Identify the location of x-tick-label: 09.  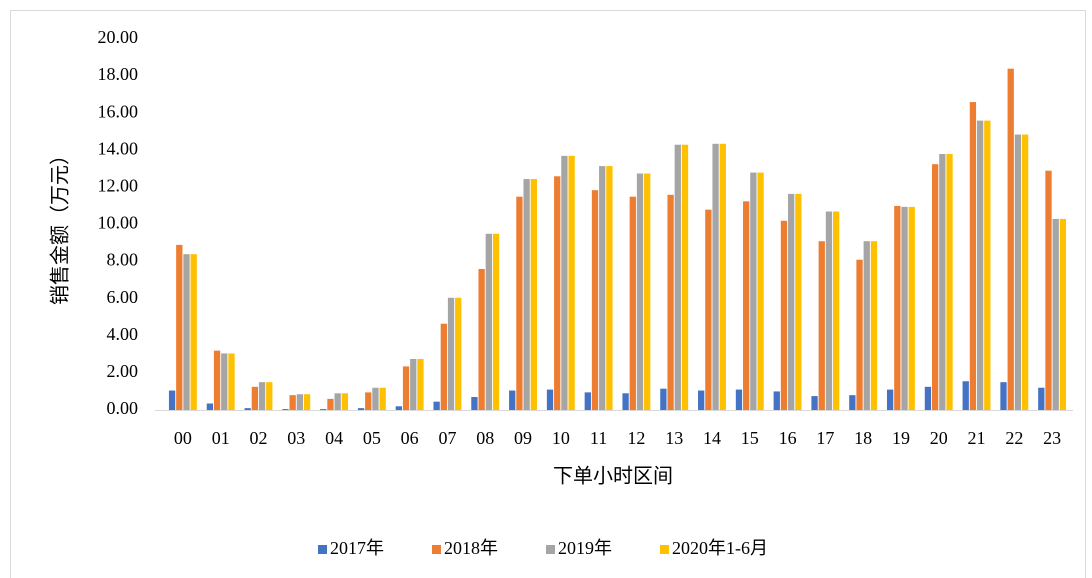
(523, 438).